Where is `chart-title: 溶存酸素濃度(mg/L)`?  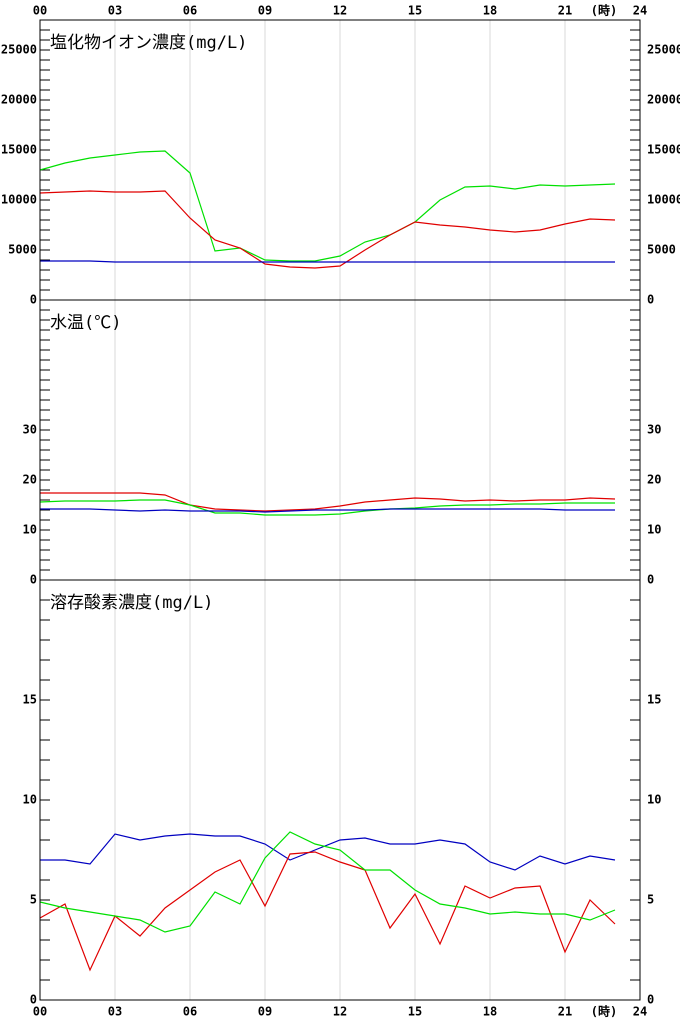
chart-title: 溶存酸素濃度(mg/L) is located at coordinates (131, 603).